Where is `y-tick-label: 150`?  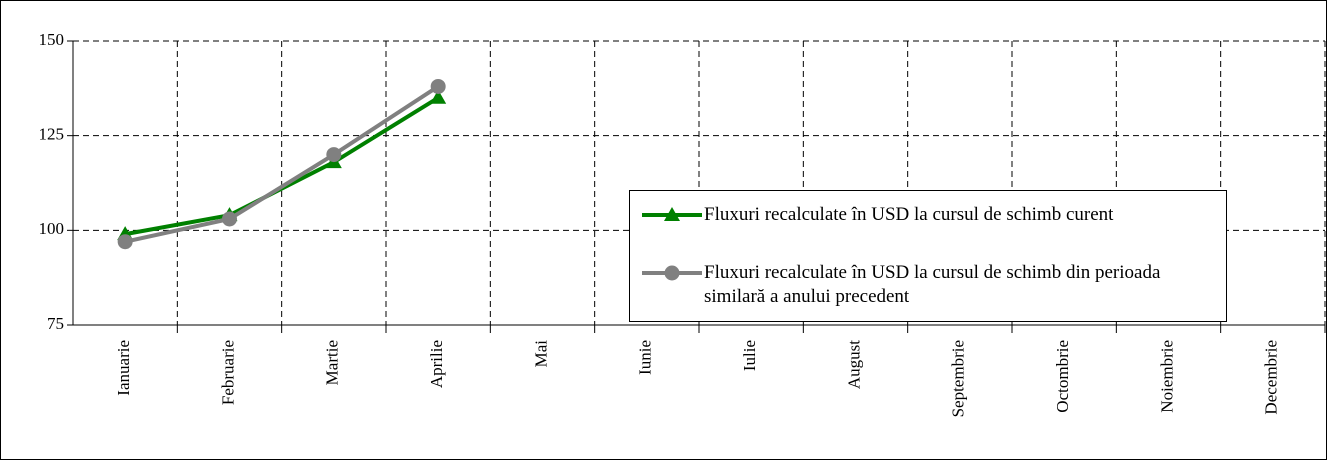 y-tick-label: 150 is located at coordinates (52, 39).